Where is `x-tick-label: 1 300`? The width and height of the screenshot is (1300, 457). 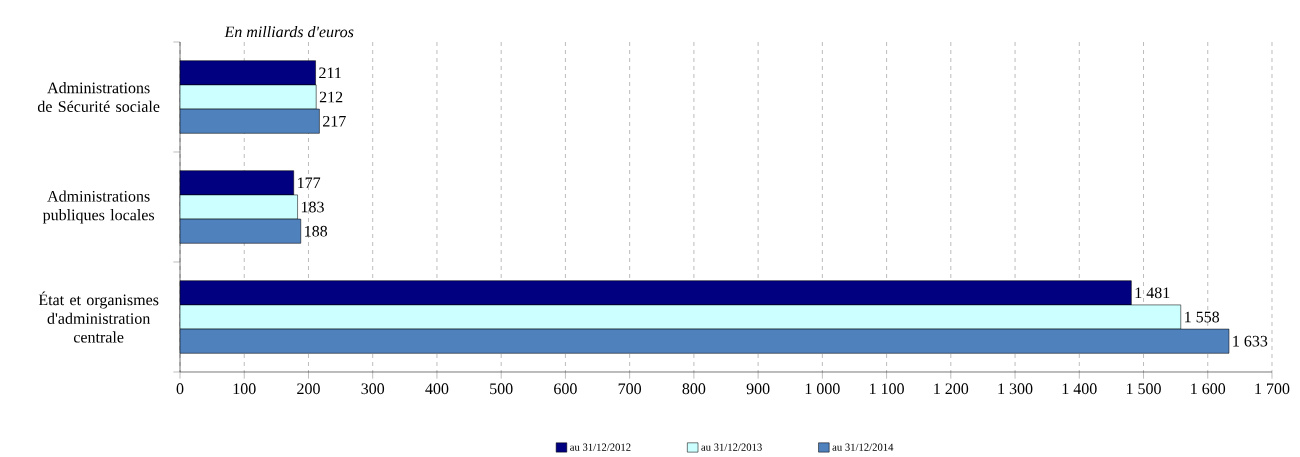
x-tick-label: 1 300 is located at coordinates (1015, 389).